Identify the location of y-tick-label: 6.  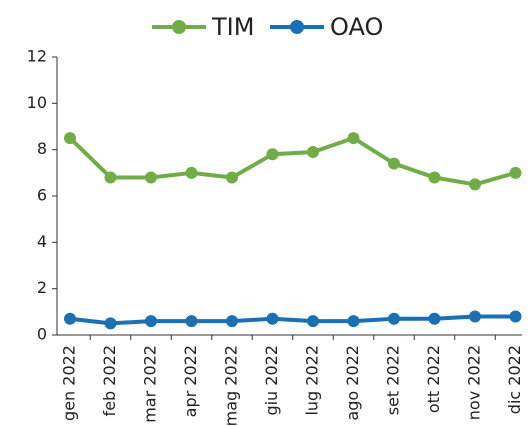
(42, 195).